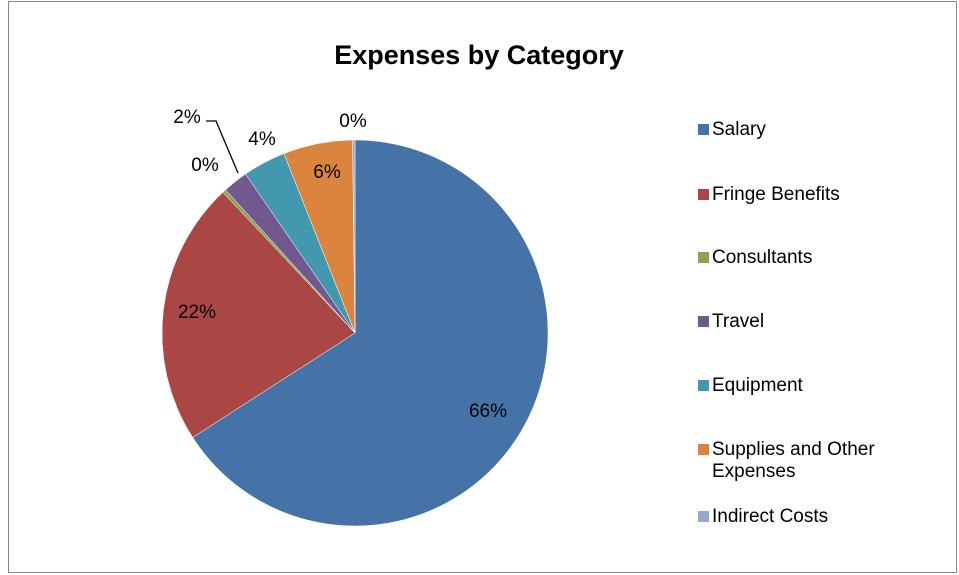 The height and width of the screenshot is (575, 959). I want to click on legend-label-box: Fringe Benefits, so click(776, 194).